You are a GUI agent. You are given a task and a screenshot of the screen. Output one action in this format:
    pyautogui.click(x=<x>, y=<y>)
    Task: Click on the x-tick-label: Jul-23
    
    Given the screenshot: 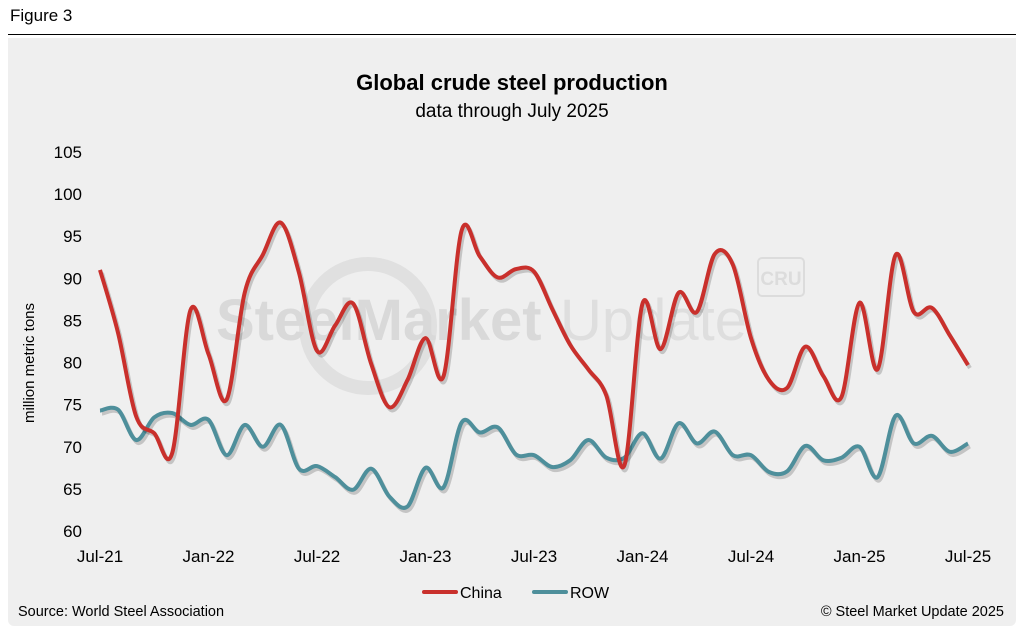 What is the action you would take?
    pyautogui.click(x=534, y=556)
    